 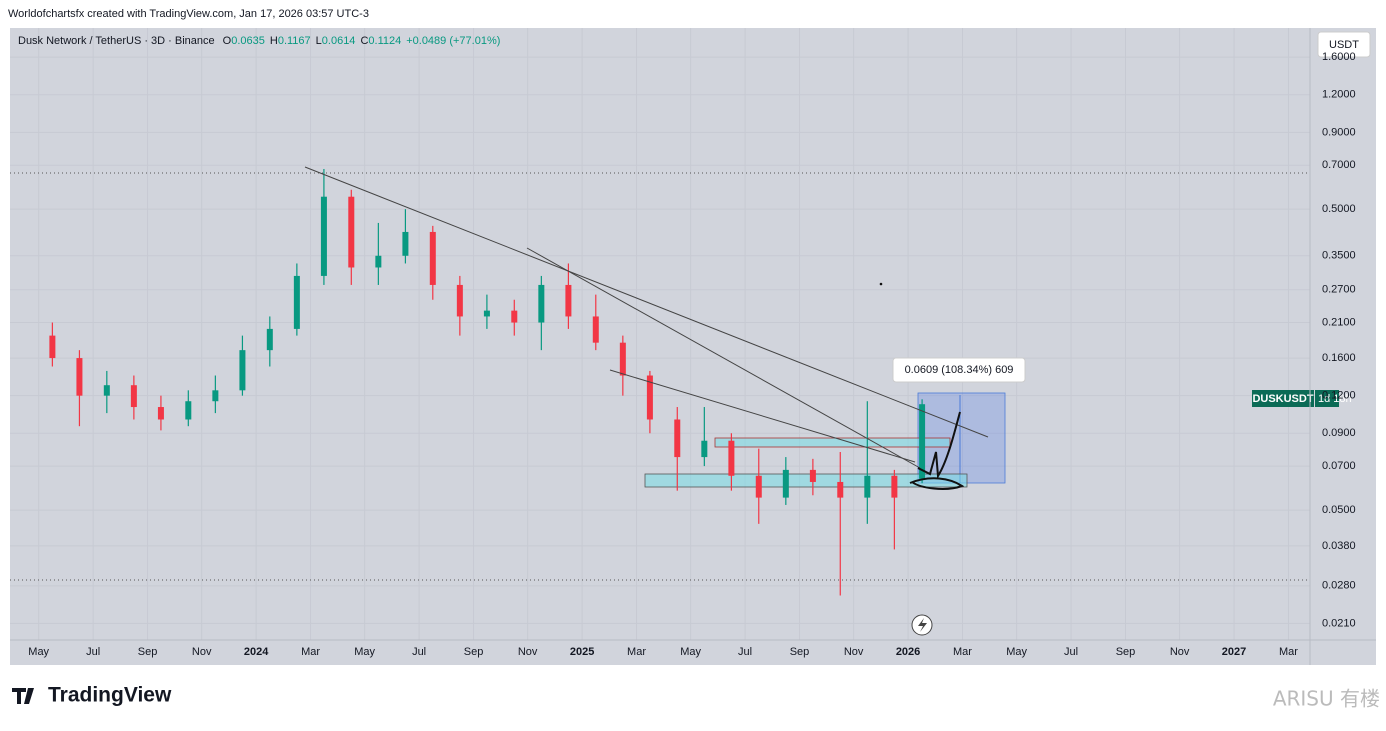 I want to click on y-tick-label: 0.7000, so click(x=1339, y=165).